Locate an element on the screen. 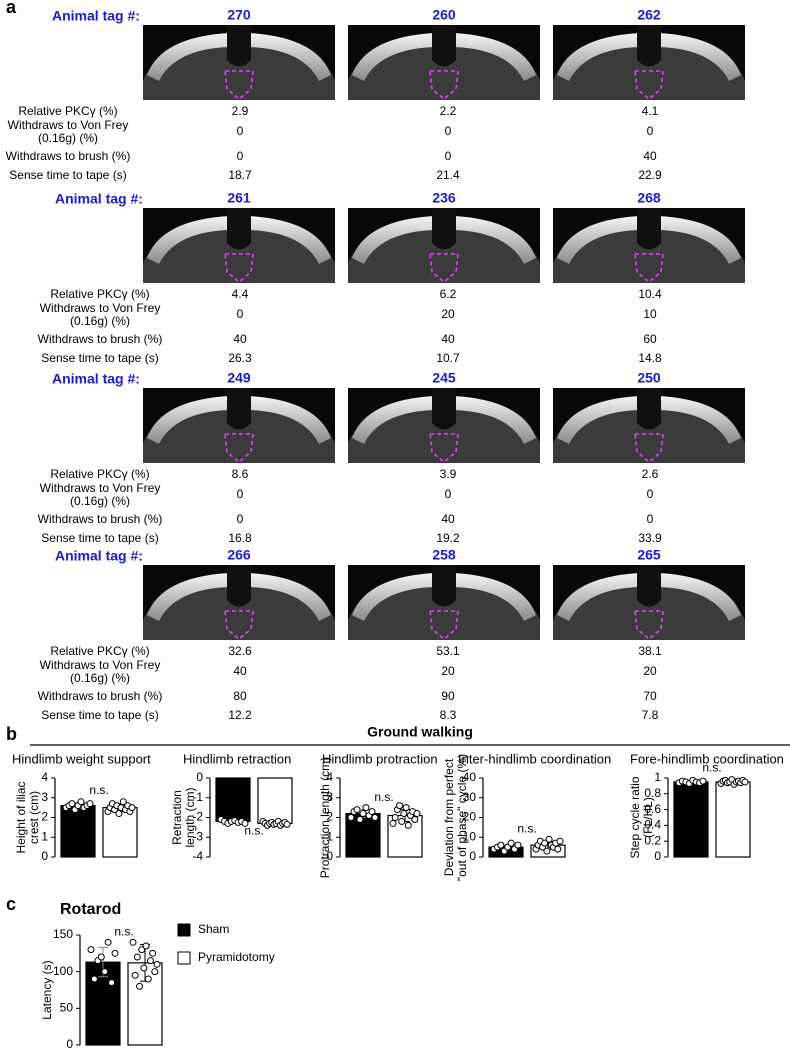 This screenshot has width=790, height=1050. measure-value: 53.1 is located at coordinates (448, 651).